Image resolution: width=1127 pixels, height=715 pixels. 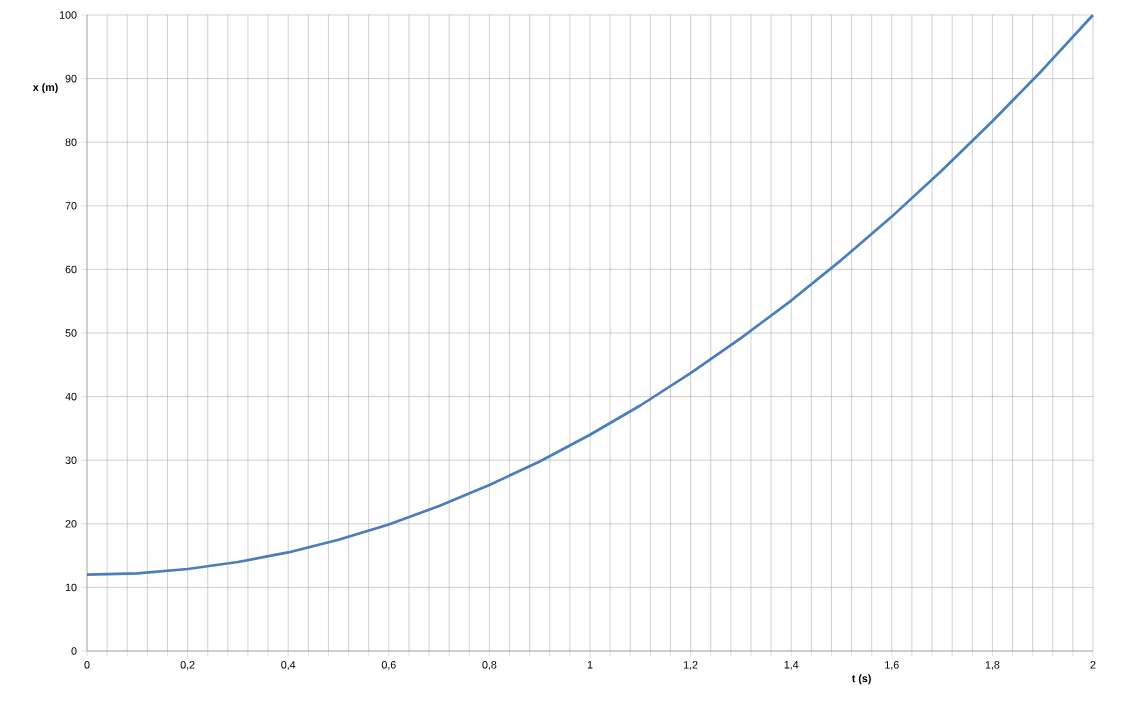 I want to click on x-tick-label: 0,4, so click(x=288, y=665).